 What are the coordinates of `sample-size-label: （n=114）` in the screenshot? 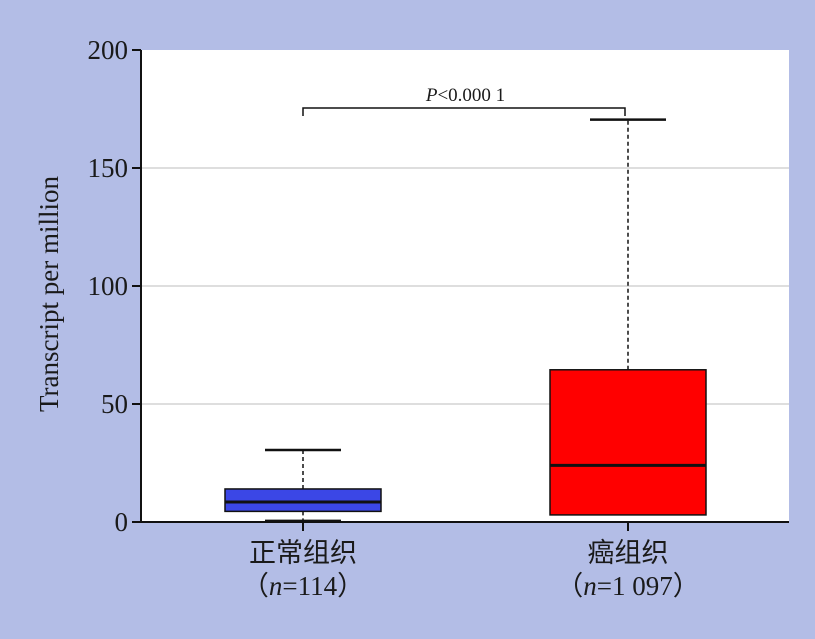 It's located at (303, 586).